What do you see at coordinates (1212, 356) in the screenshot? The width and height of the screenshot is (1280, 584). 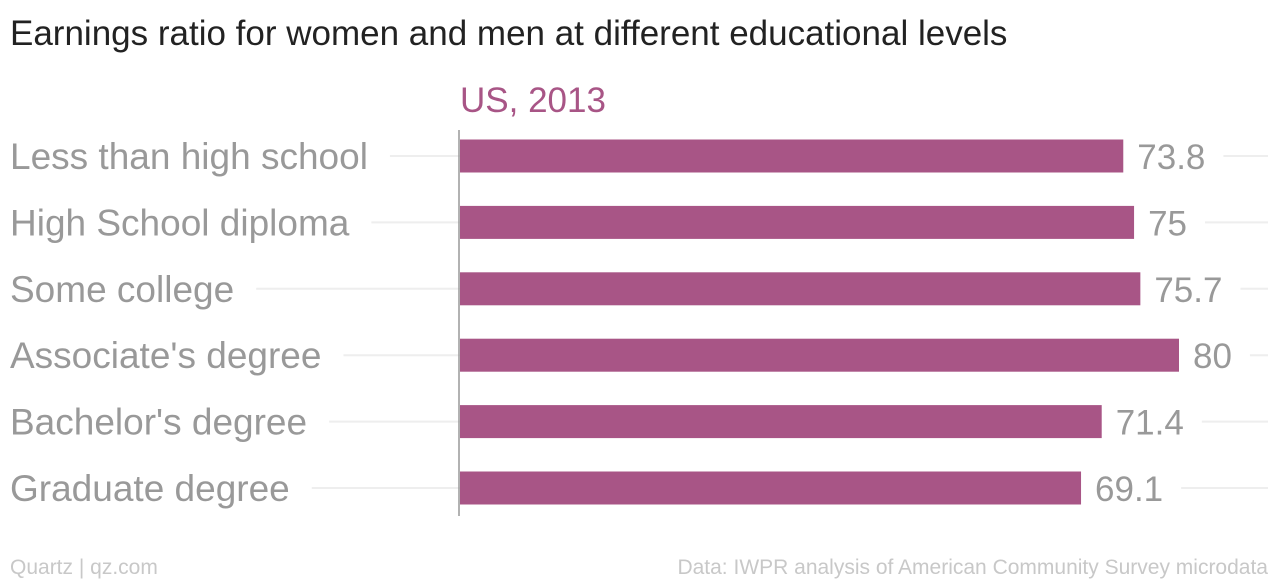 I see `value-label: 80` at bounding box center [1212, 356].